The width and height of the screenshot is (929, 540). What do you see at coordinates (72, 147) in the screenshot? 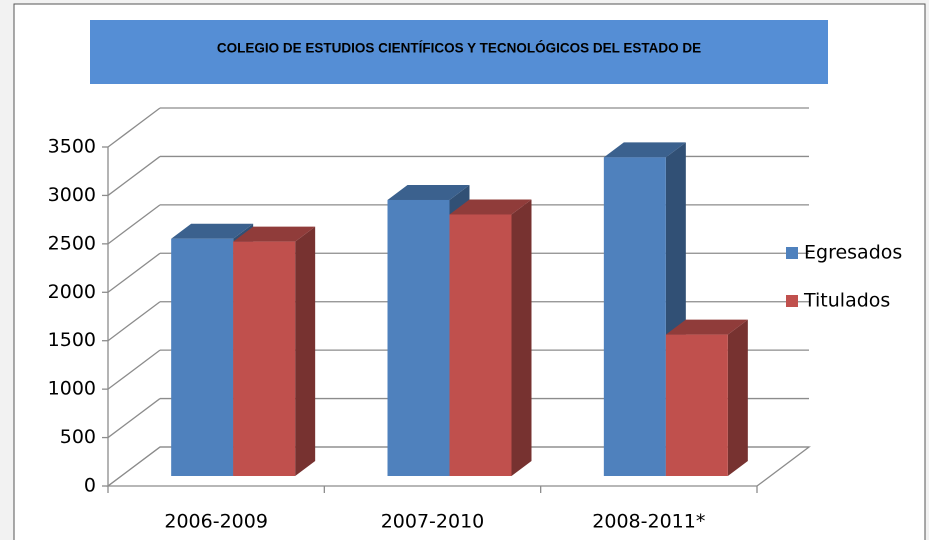
I see `y-tick-label: 3500` at bounding box center [72, 147].